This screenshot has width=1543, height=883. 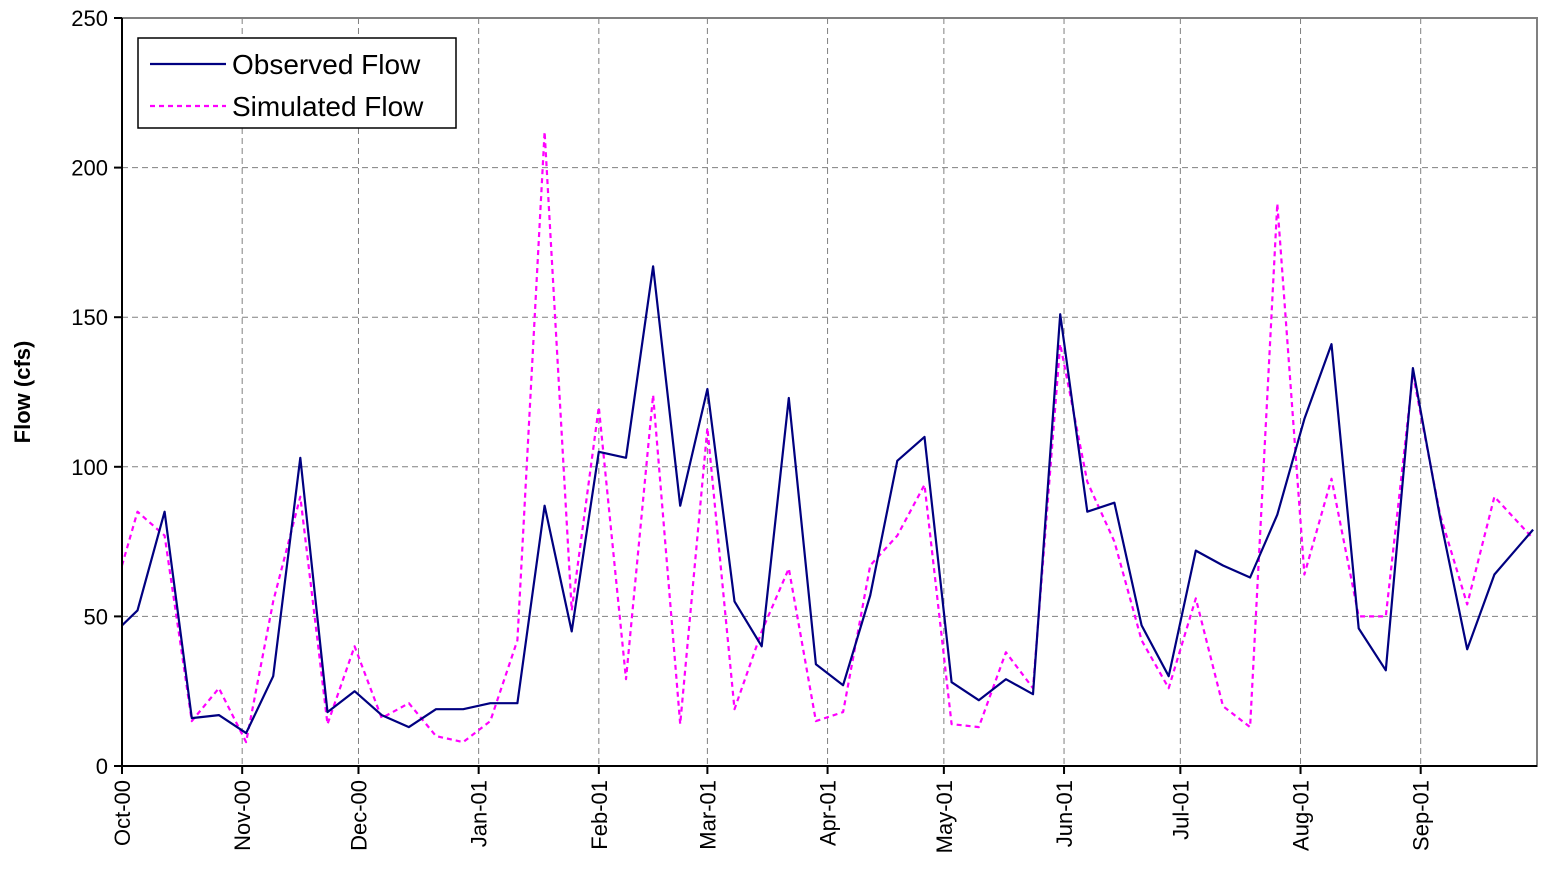 I want to click on y-tick-label: 250, so click(x=89, y=18).